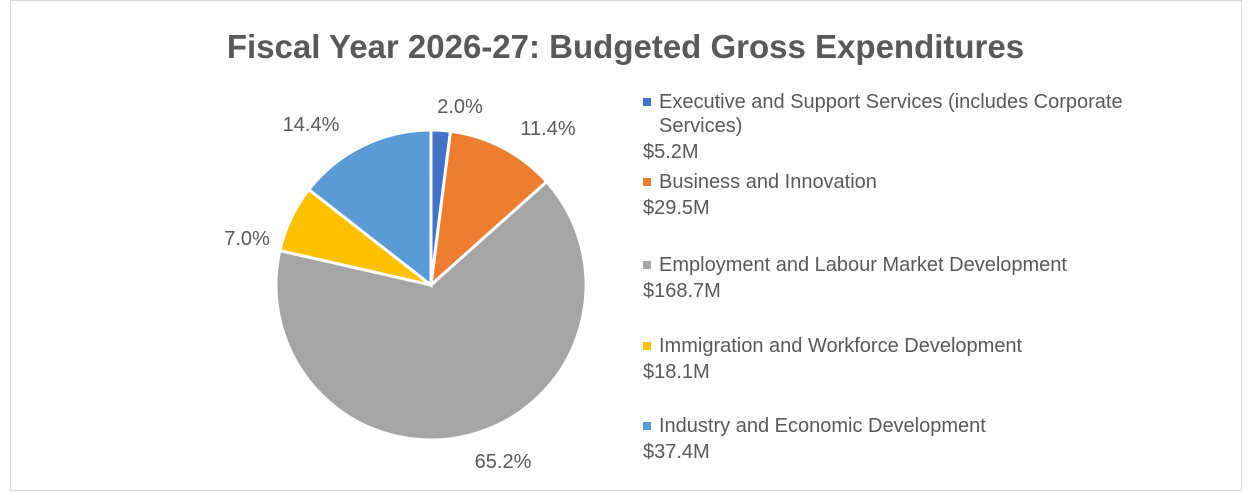 This screenshot has width=1251, height=492. What do you see at coordinates (676, 372) in the screenshot?
I see `legend-value-immigration: $18.1M` at bounding box center [676, 372].